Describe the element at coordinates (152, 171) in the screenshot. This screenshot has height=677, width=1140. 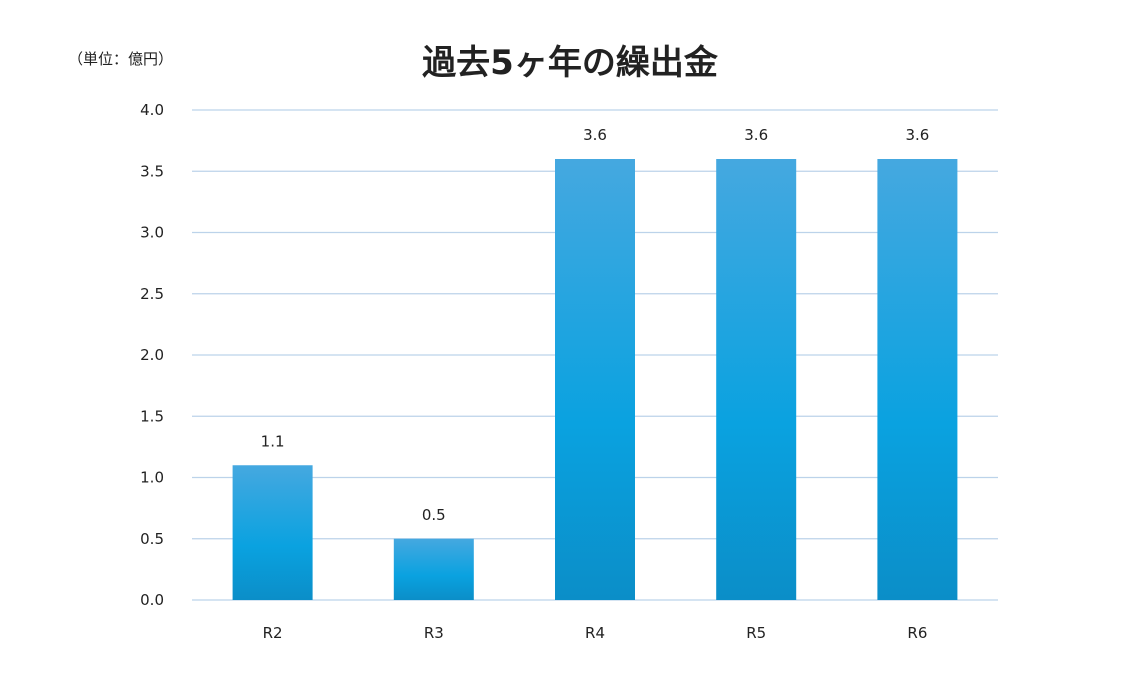
I see `y-tick-label: 3.5` at that location.